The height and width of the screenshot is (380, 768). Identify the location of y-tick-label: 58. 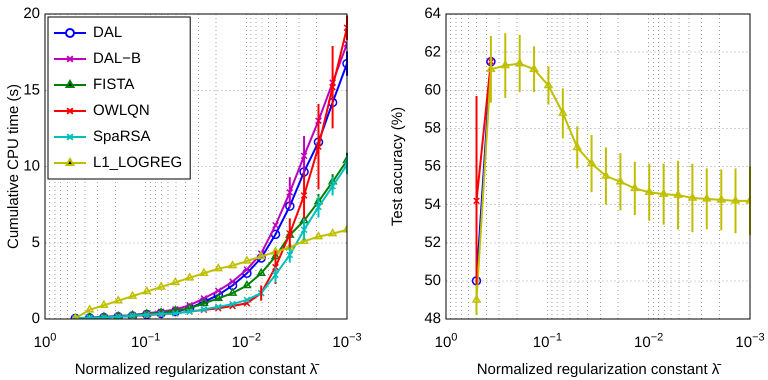
(432, 128).